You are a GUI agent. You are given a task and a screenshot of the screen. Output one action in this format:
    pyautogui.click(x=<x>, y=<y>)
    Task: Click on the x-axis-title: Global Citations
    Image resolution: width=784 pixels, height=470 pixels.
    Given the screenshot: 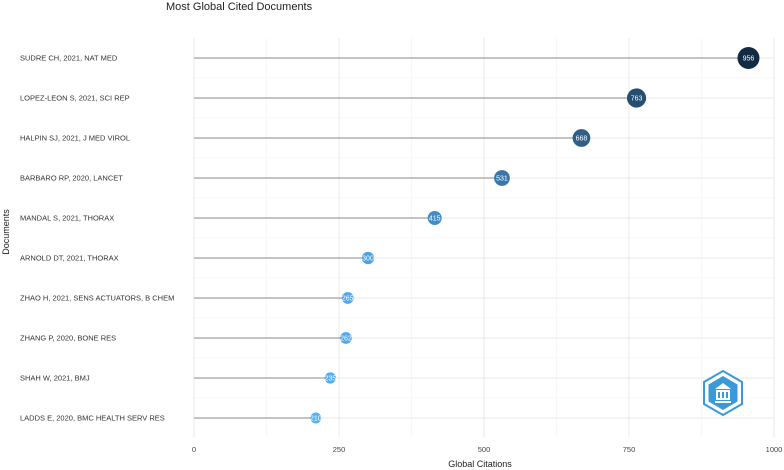 What is the action you would take?
    pyautogui.click(x=480, y=464)
    